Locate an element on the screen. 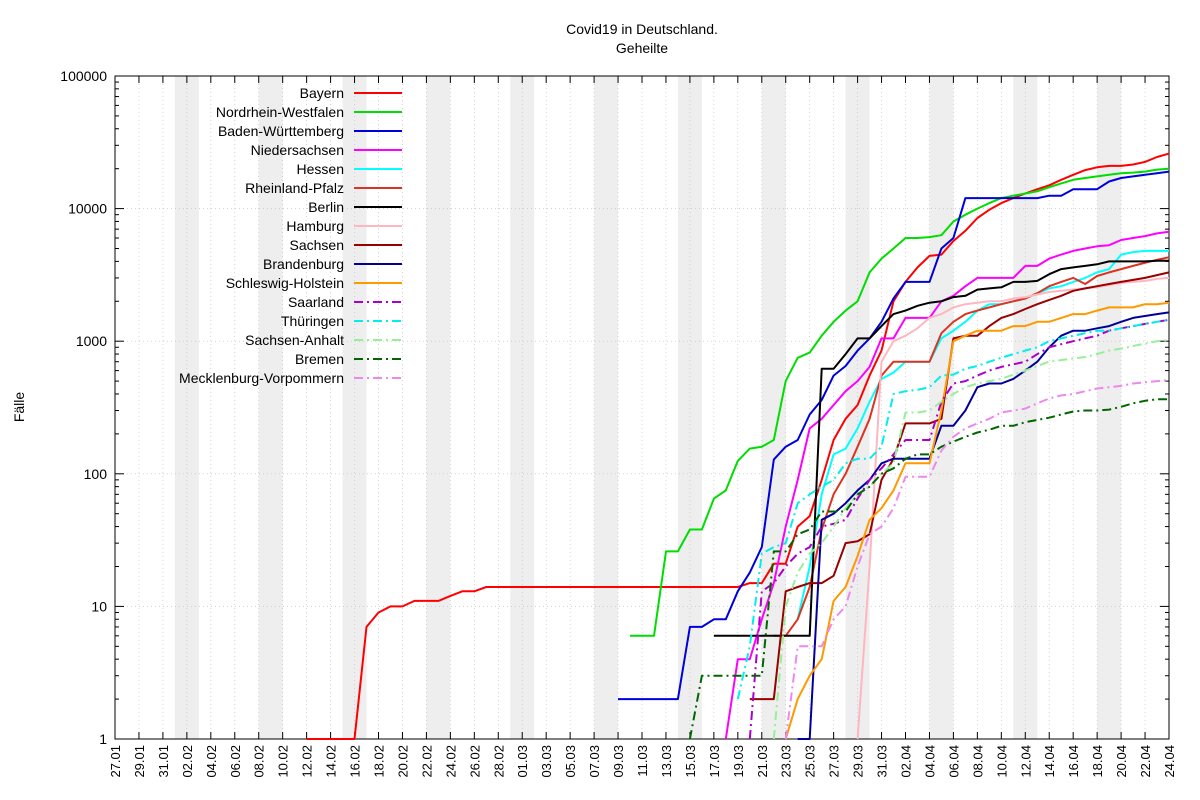  x-tick-label: 25.03 is located at coordinates (810, 761).